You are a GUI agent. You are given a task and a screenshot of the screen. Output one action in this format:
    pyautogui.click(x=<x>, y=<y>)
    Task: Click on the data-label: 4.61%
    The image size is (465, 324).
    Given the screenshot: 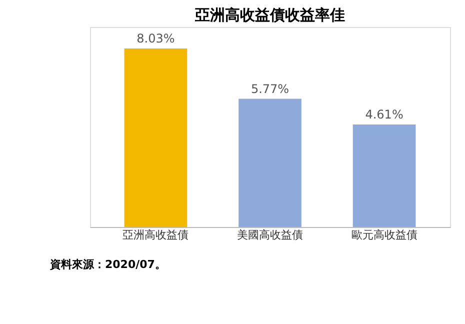 What is the action you would take?
    pyautogui.click(x=384, y=115)
    